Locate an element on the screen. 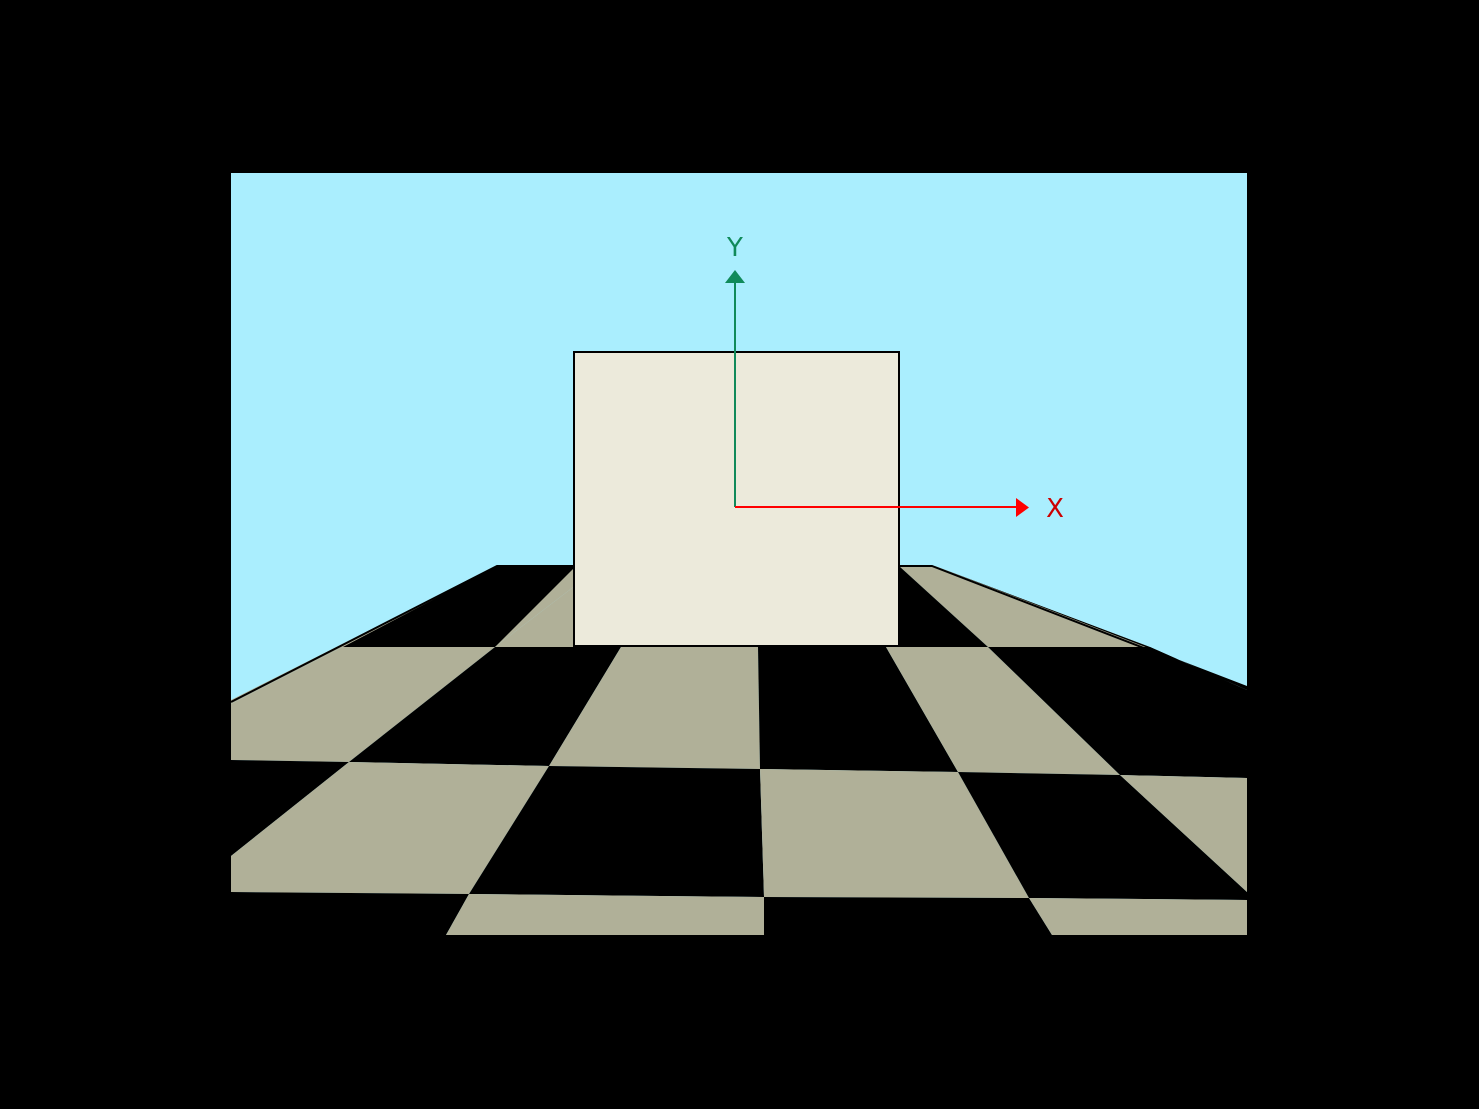 This screenshot has width=1479, height=1109. x-axis-label: X is located at coordinates (1055, 509).